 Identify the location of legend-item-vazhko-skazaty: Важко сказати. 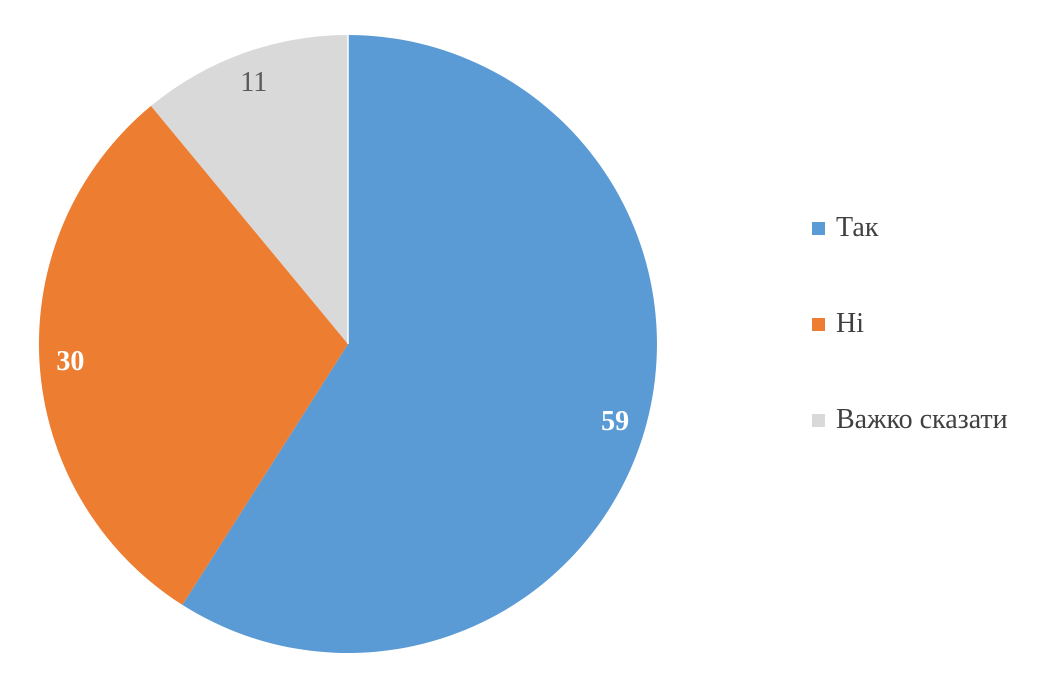
(910, 420).